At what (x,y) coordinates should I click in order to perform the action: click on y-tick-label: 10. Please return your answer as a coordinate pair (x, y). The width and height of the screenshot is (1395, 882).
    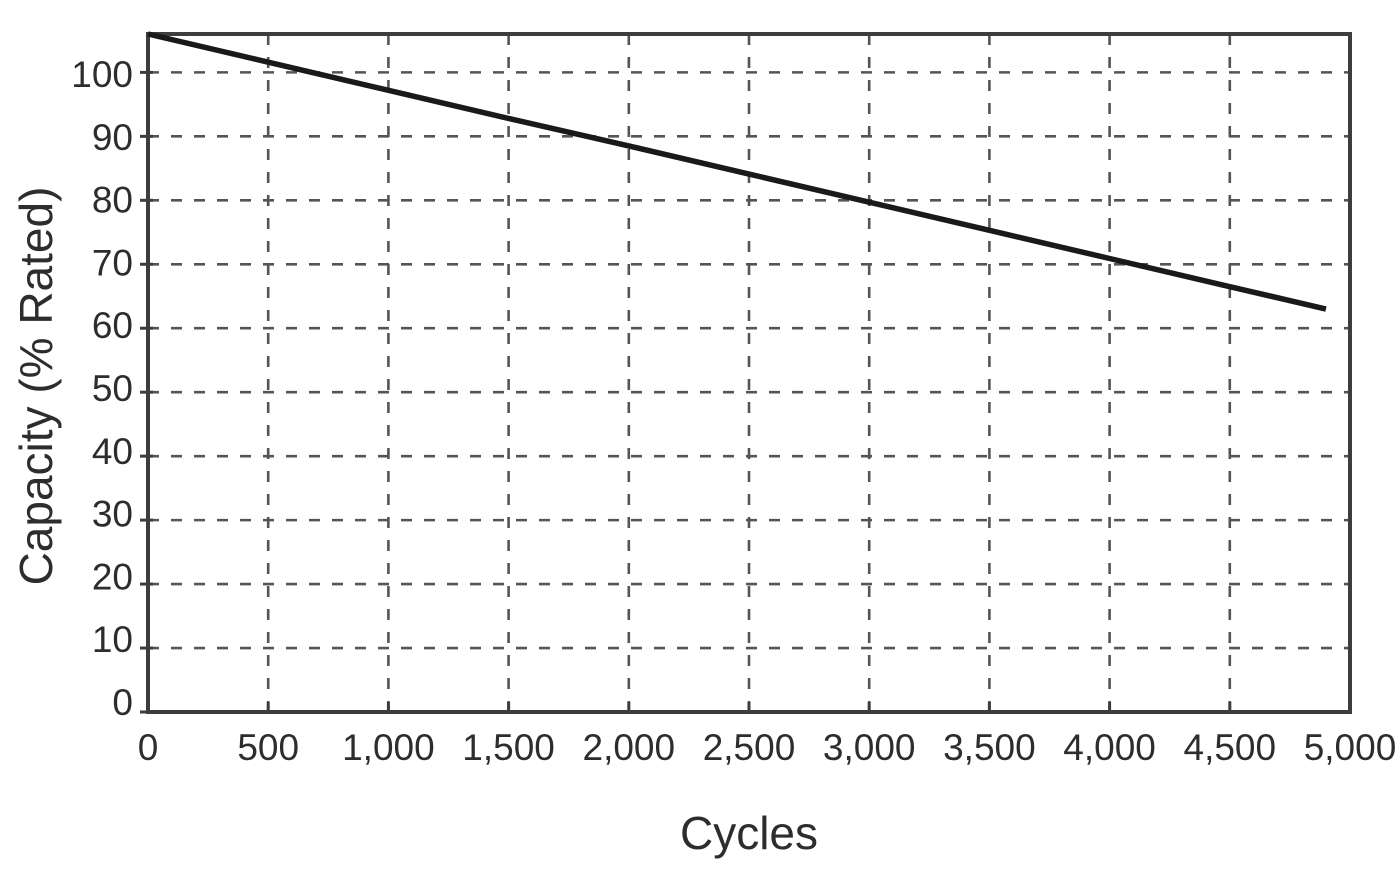
    Looking at the image, I should click on (112, 639).